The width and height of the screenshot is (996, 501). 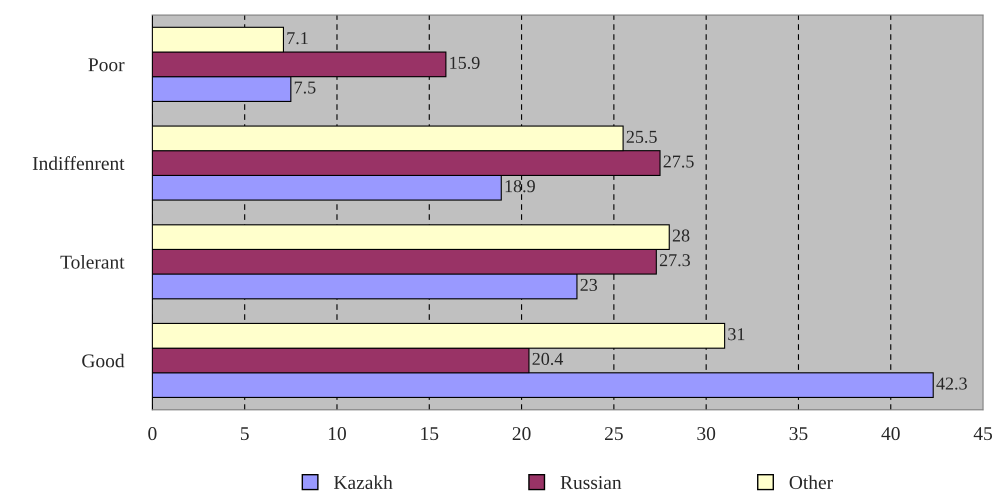 I want to click on data-label: 20.4, so click(x=548, y=359).